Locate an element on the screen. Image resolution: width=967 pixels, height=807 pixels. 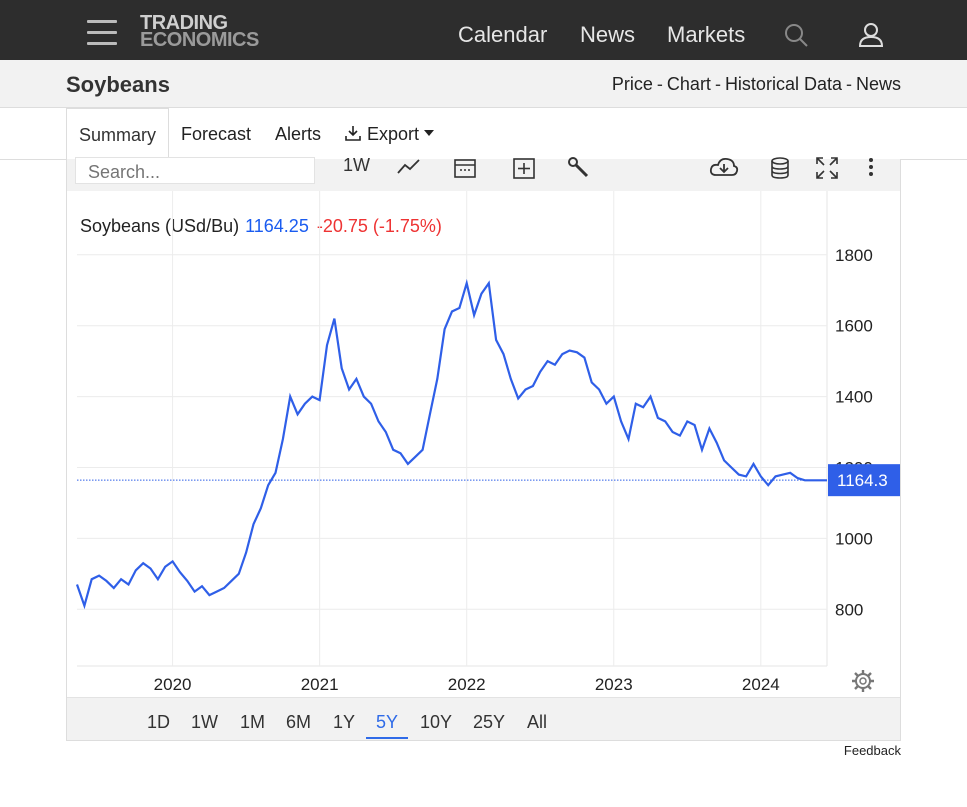
link-price: Price is located at coordinates (632, 84).